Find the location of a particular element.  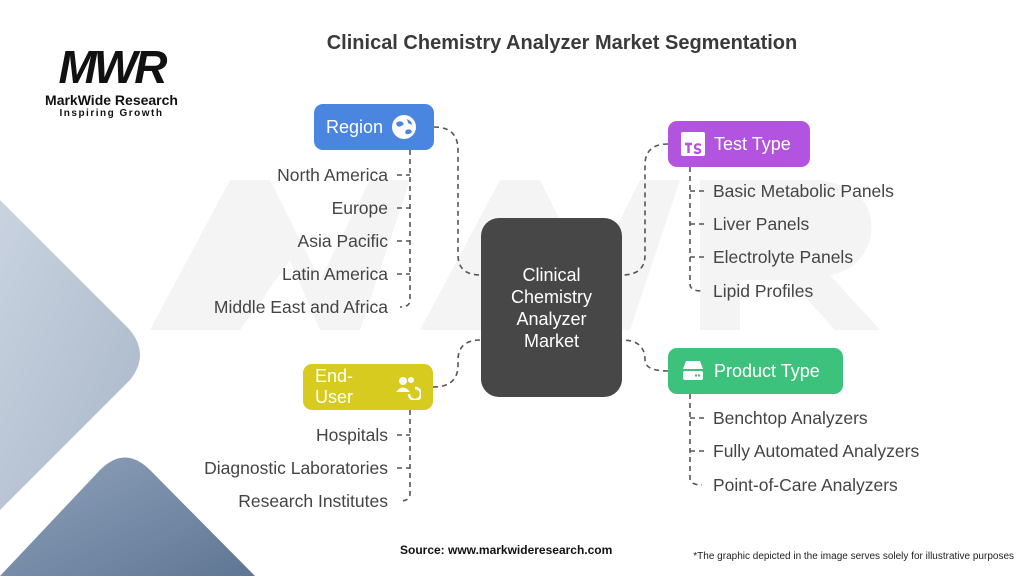

region-item: Latin America is located at coordinates (334, 274).